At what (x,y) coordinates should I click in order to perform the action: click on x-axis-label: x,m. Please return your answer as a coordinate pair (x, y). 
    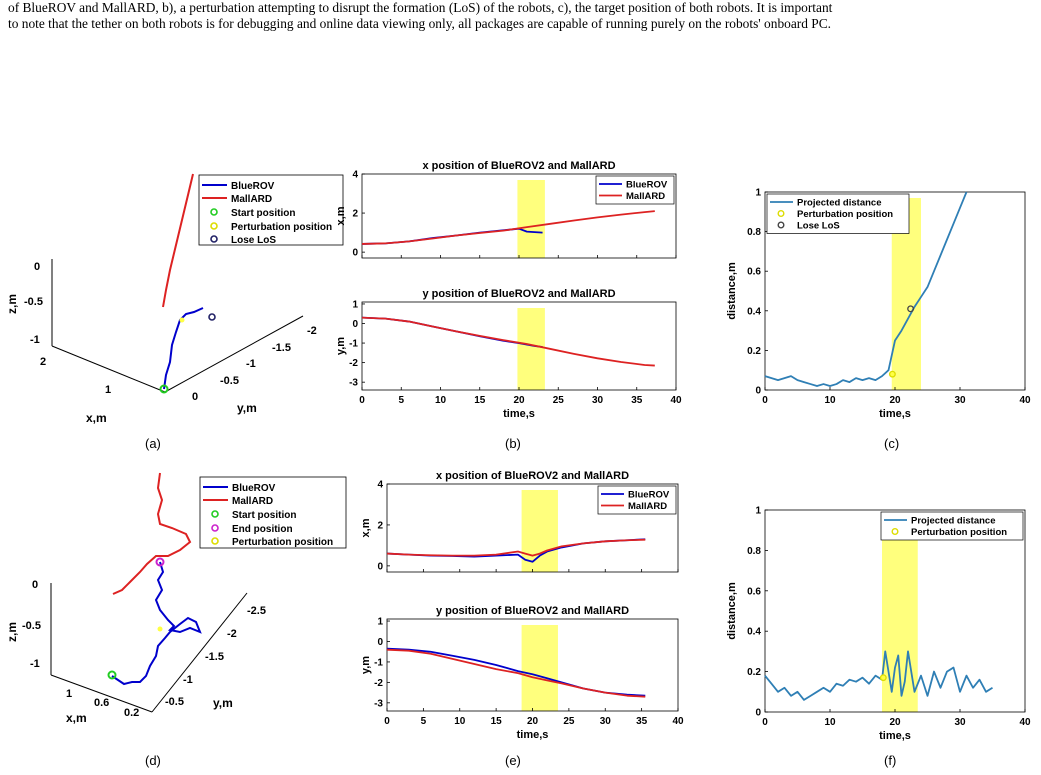
    Looking at the image, I should click on (96, 418).